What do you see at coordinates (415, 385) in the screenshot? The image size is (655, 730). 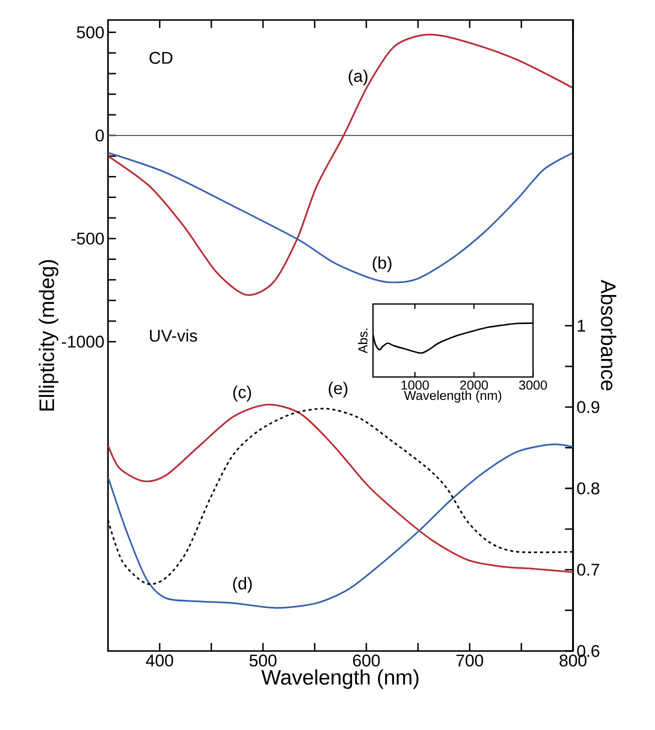 I see `x-tick-label: 1000` at bounding box center [415, 385].